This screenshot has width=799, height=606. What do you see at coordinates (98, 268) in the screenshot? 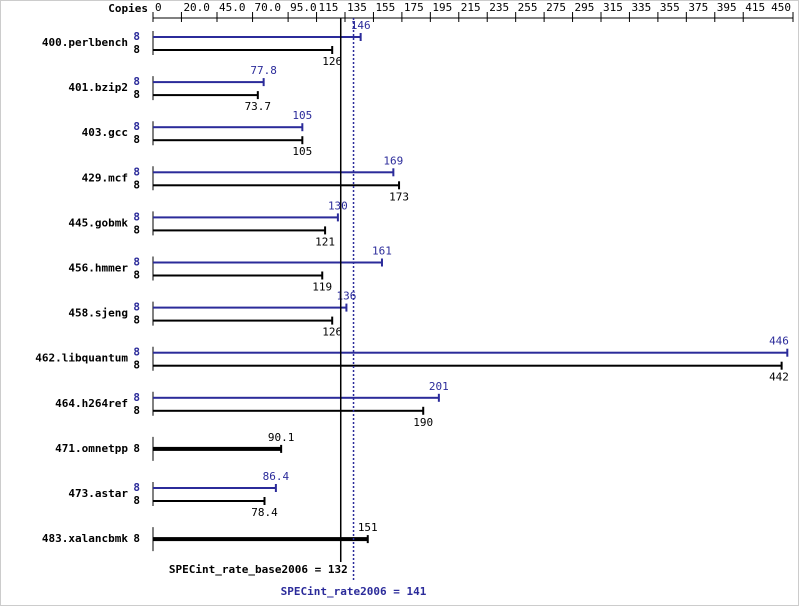
I see `benchmark-label: 456.hmmer` at bounding box center [98, 268].